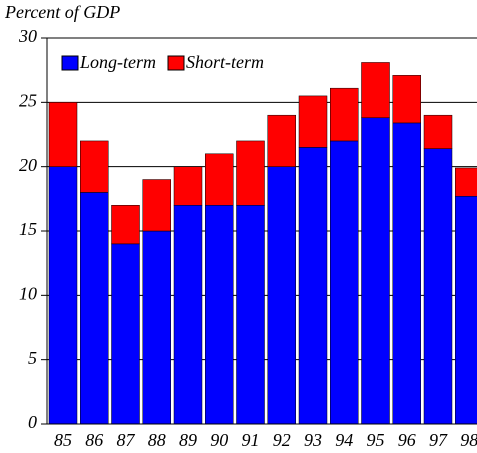 The width and height of the screenshot is (477, 453). What do you see at coordinates (344, 440) in the screenshot?
I see `x-tick-label: 94` at bounding box center [344, 440].